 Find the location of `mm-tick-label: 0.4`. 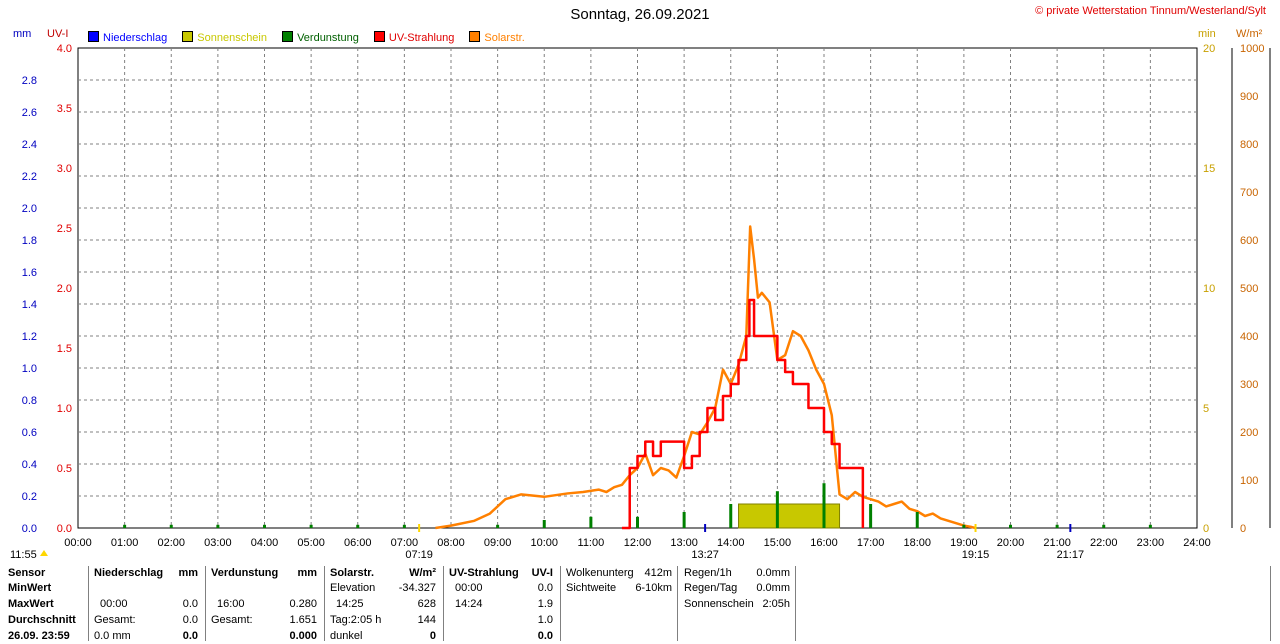

mm-tick-label: 0.4 is located at coordinates (29, 465).